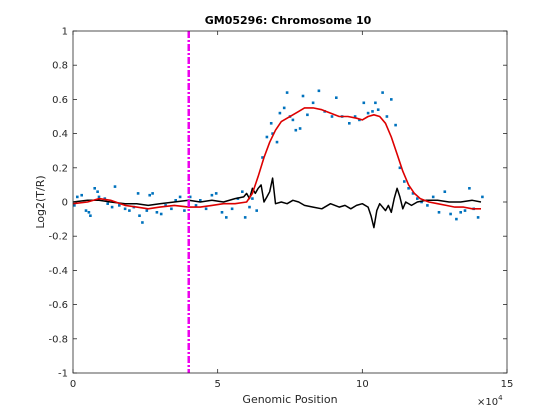 Image resolution: width=560 pixels, height=420 pixels. What do you see at coordinates (288, 20) in the screenshot?
I see `chart-title: GM05296: Chromosome 10` at bounding box center [288, 20].